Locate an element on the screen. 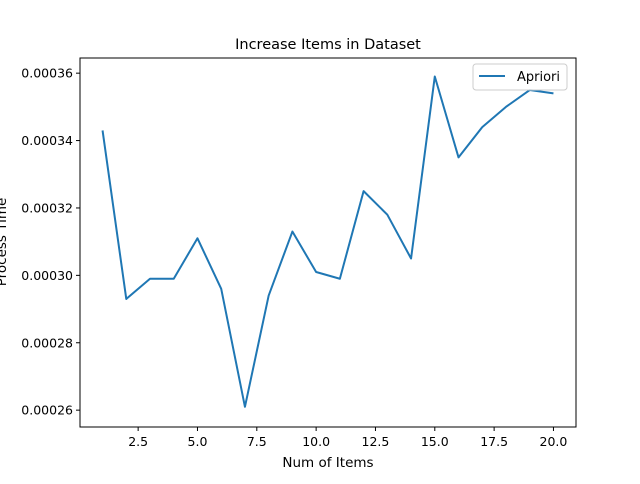 Image resolution: width=640 pixels, height=484 pixels. x-tick-label: 7.5 is located at coordinates (257, 441).